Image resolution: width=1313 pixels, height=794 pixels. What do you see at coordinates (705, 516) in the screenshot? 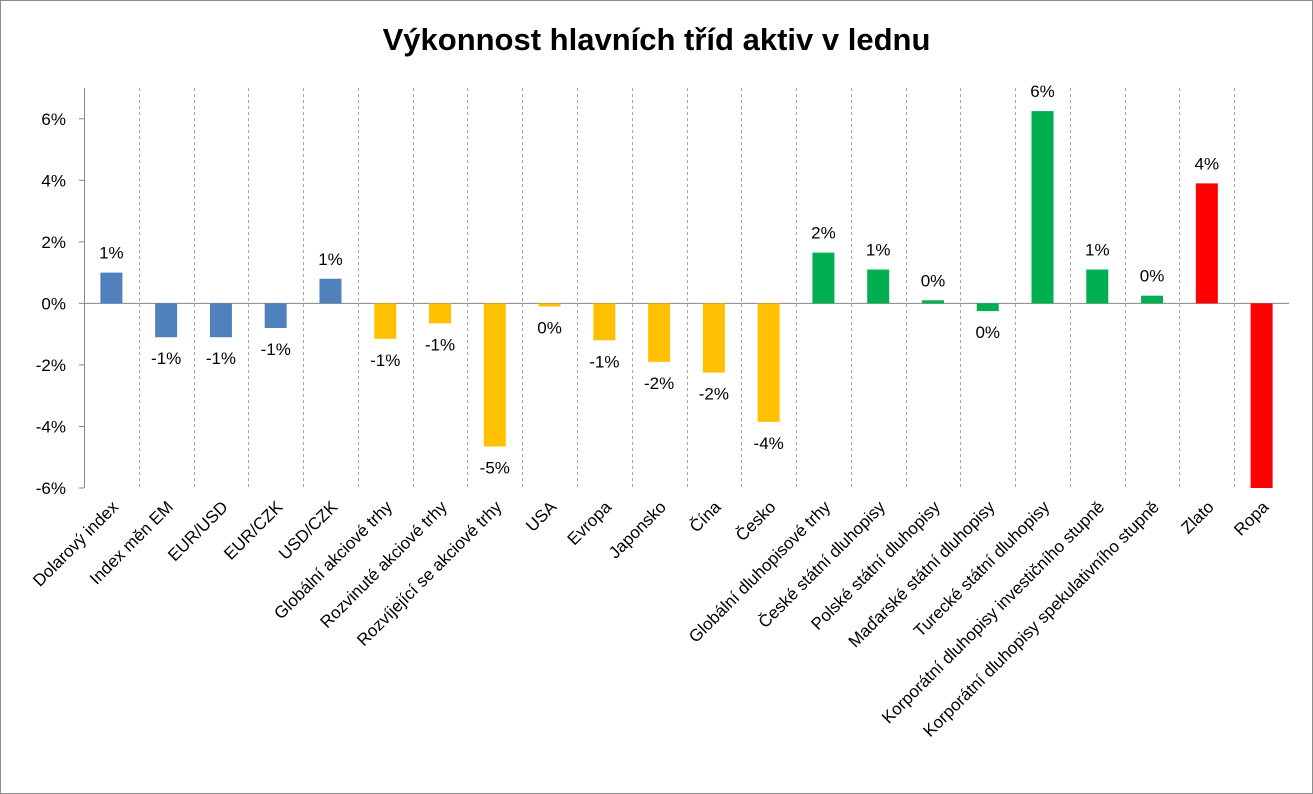
I see `category-label: Čína` at bounding box center [705, 516].